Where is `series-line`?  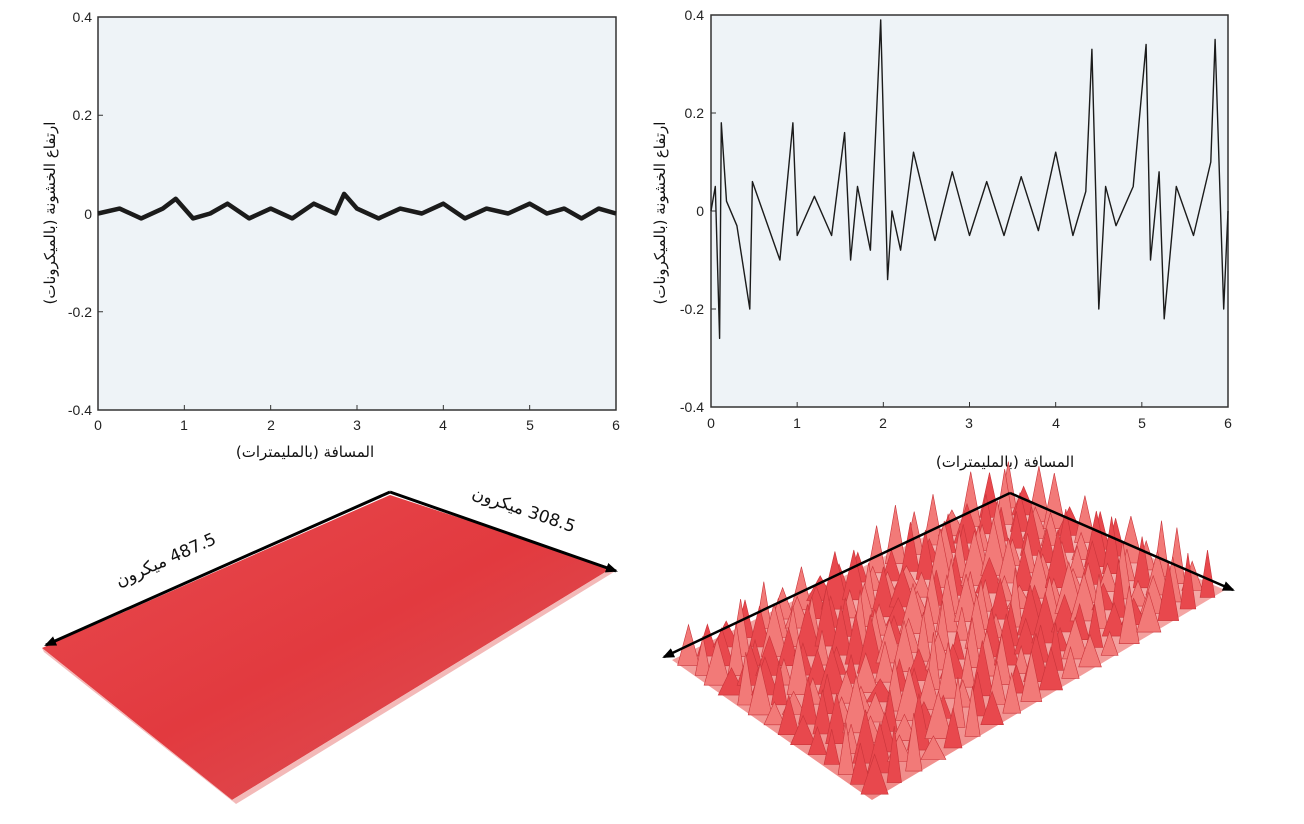 series-line is located at coordinates (357, 206).